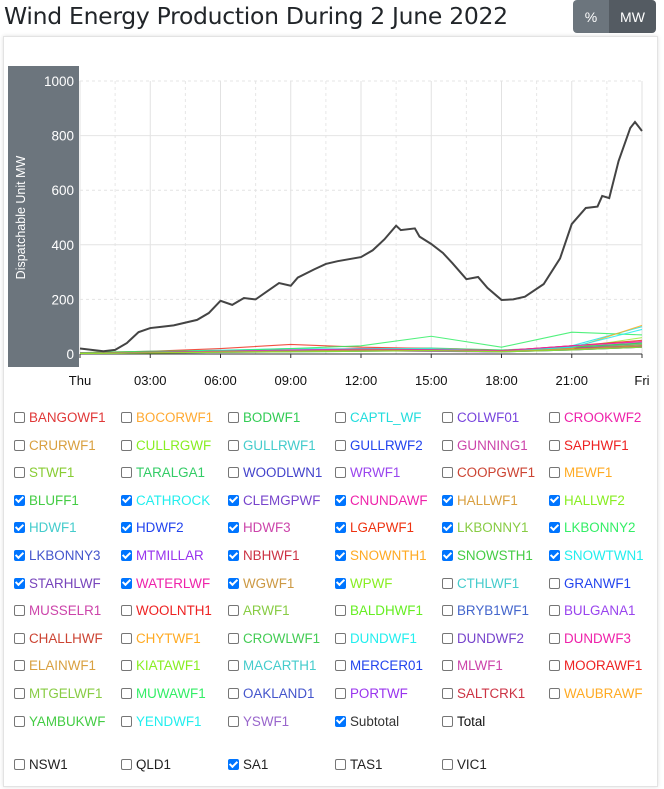 This screenshot has width=664, height=789. What do you see at coordinates (160, 665) in the screenshot?
I see `legend-item-kiatawf1: KIATAWF1` at bounding box center [160, 665].